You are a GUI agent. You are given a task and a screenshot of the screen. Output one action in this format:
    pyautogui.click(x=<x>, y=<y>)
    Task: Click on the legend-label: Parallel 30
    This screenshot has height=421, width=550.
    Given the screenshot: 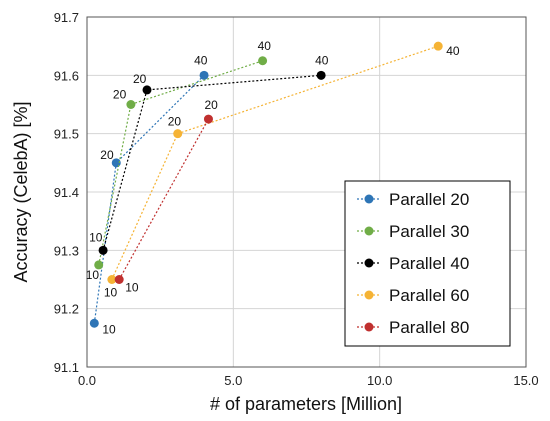 What is the action you would take?
    pyautogui.click(x=429, y=231)
    